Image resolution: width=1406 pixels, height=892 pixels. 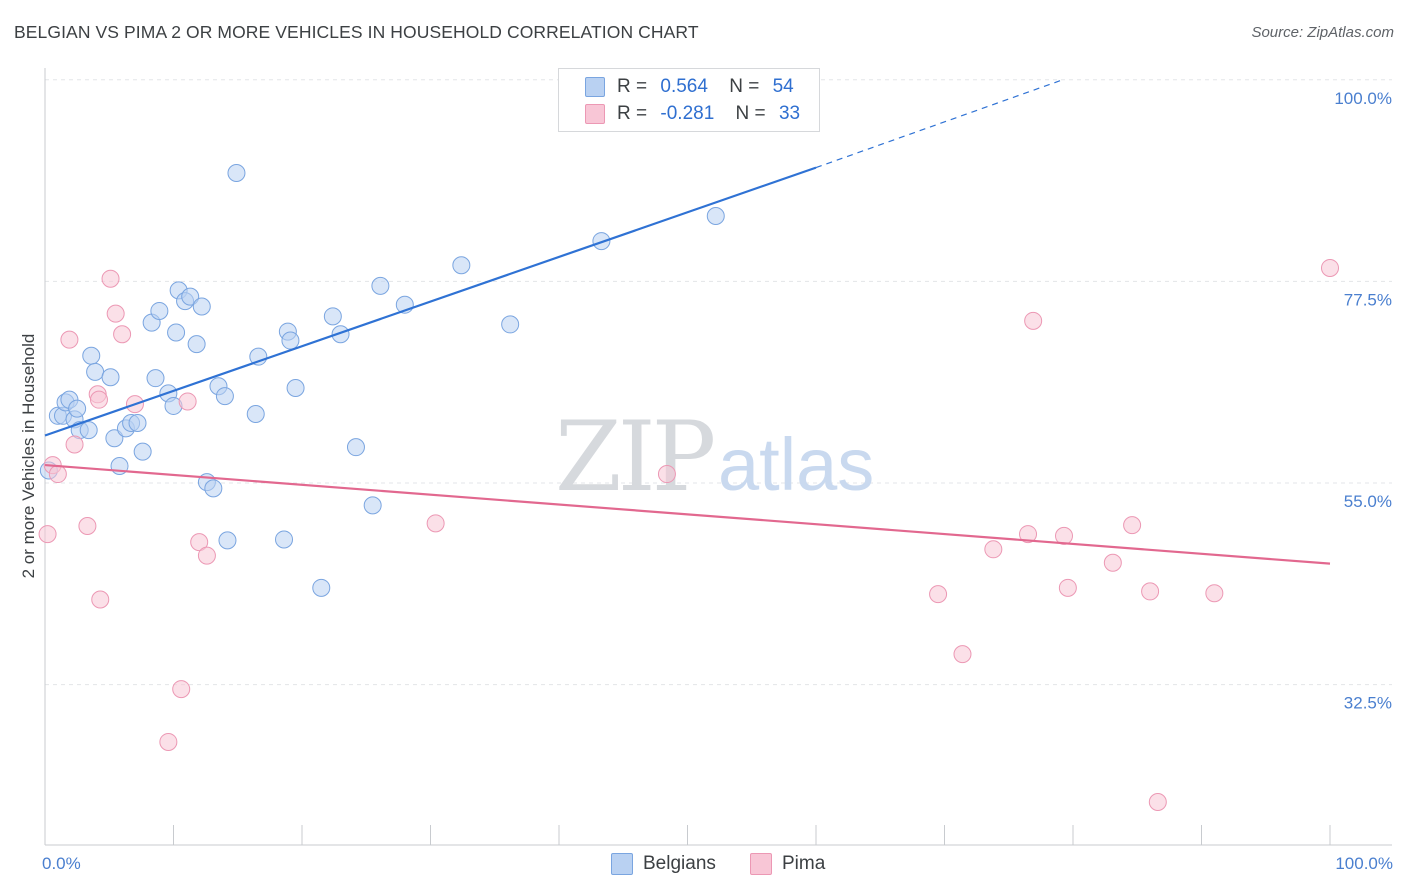 I want to click on y-tick-label: 77.5%, so click(x=1368, y=299).